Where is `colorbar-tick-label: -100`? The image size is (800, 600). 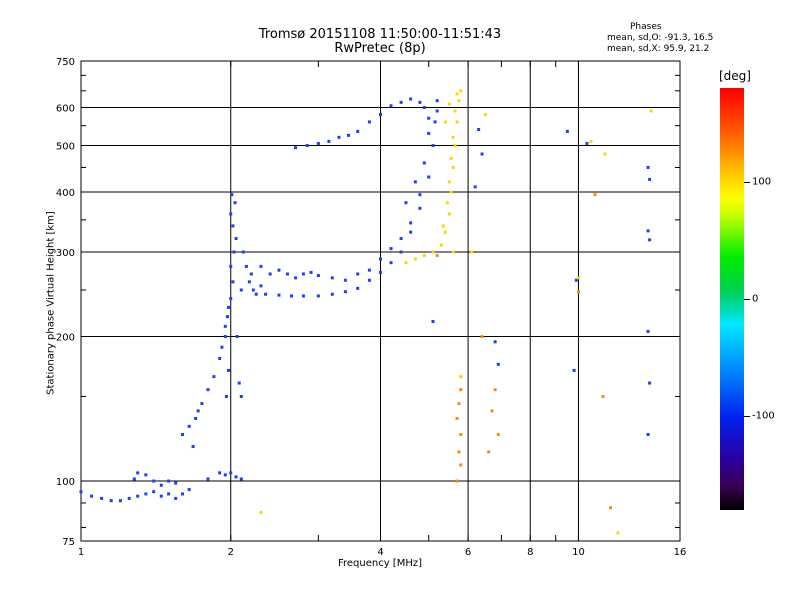 colorbar-tick-label: -100 is located at coordinates (763, 416).